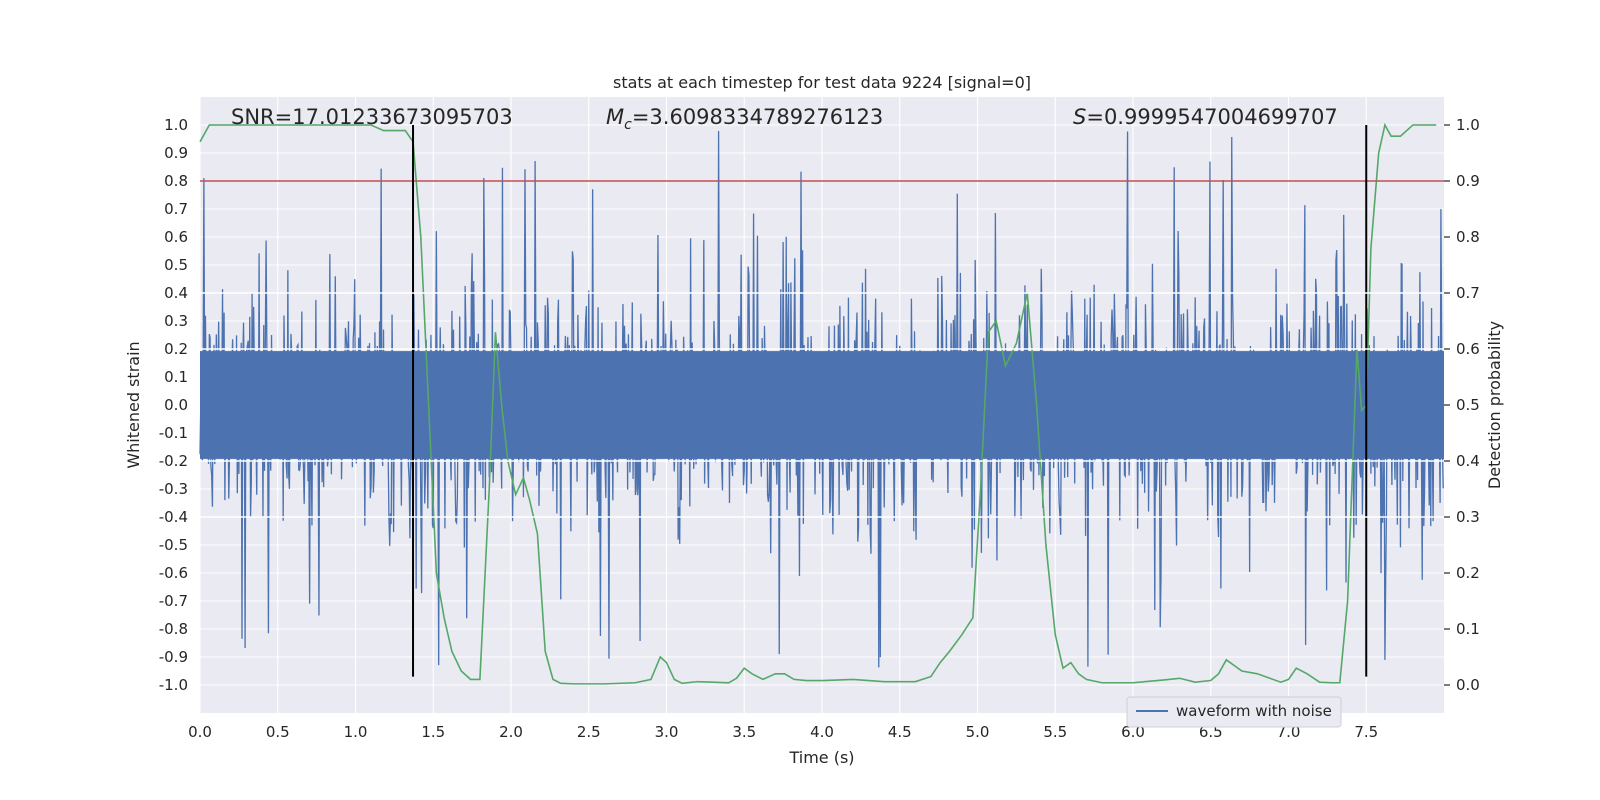 This screenshot has height=800, width=1600. Describe the element at coordinates (1468, 405) in the screenshot. I see `y2-tick-label-5: 0.5` at that location.